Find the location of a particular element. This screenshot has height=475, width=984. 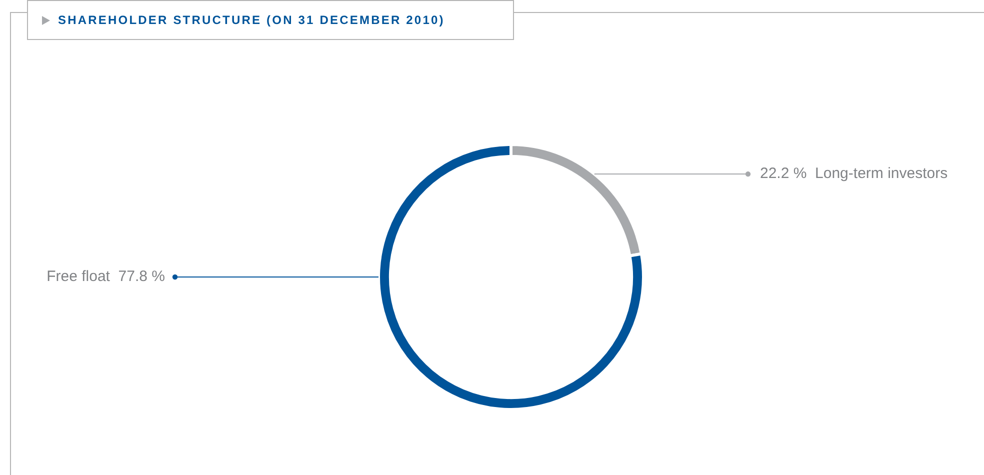

legend-label: 22.2 % Long-term investors is located at coordinates (854, 173).